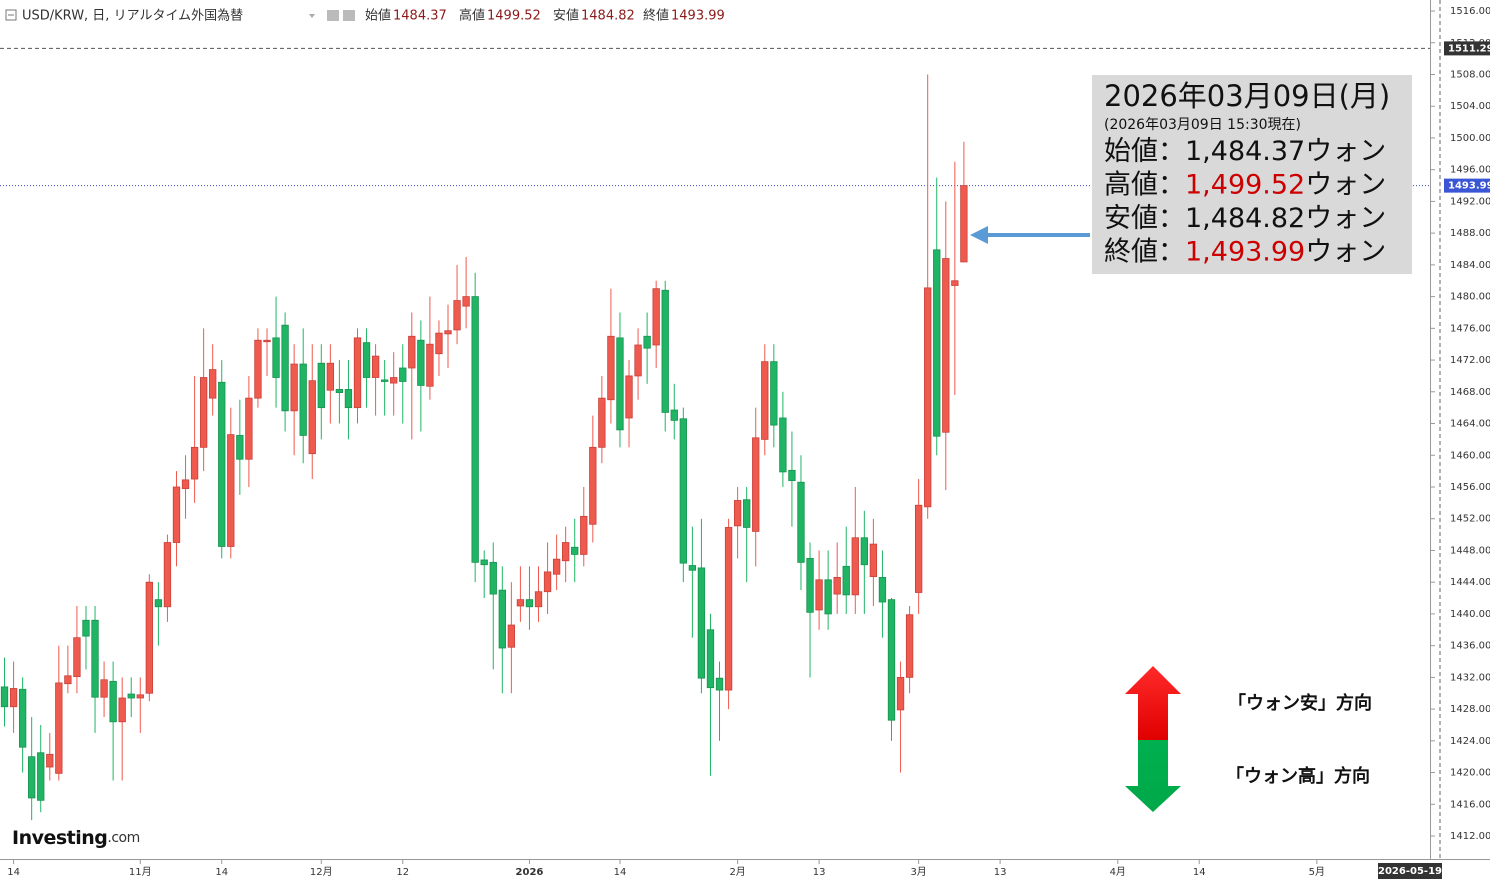  What do you see at coordinates (1470, 138) in the screenshot?
I see `y-tick-label: 1500.00` at bounding box center [1470, 138].